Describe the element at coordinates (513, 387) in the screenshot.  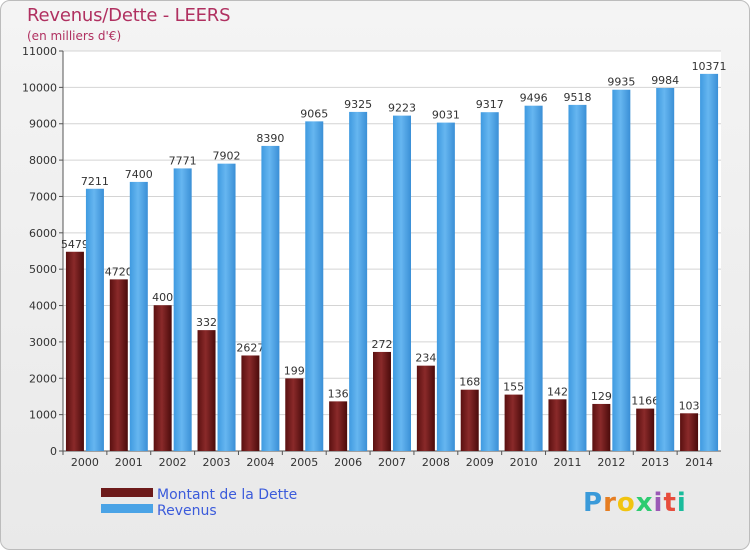
I see `data-label-dette: 155` at that location.